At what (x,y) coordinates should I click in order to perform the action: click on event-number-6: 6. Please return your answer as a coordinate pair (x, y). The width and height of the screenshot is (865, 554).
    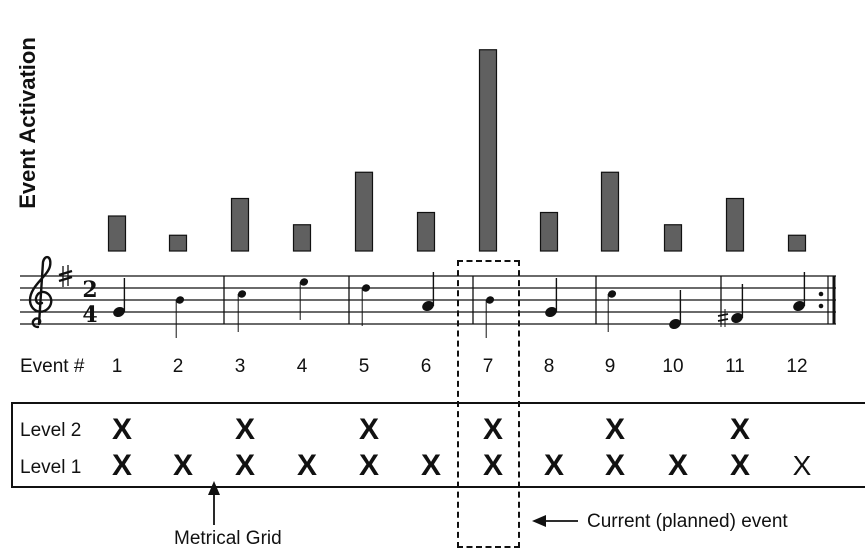
    Looking at the image, I should click on (426, 366).